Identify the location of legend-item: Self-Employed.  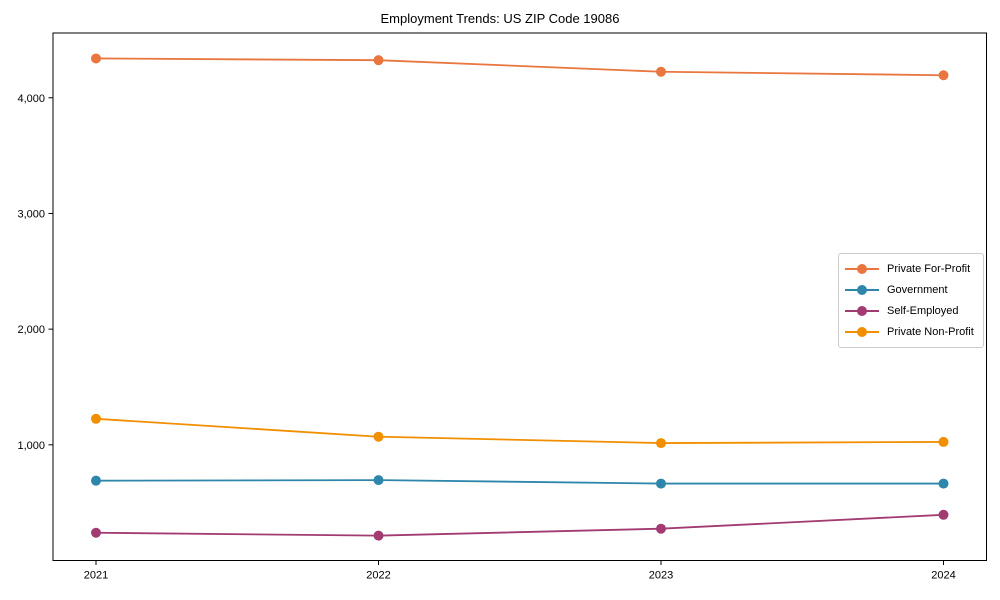
(911, 311).